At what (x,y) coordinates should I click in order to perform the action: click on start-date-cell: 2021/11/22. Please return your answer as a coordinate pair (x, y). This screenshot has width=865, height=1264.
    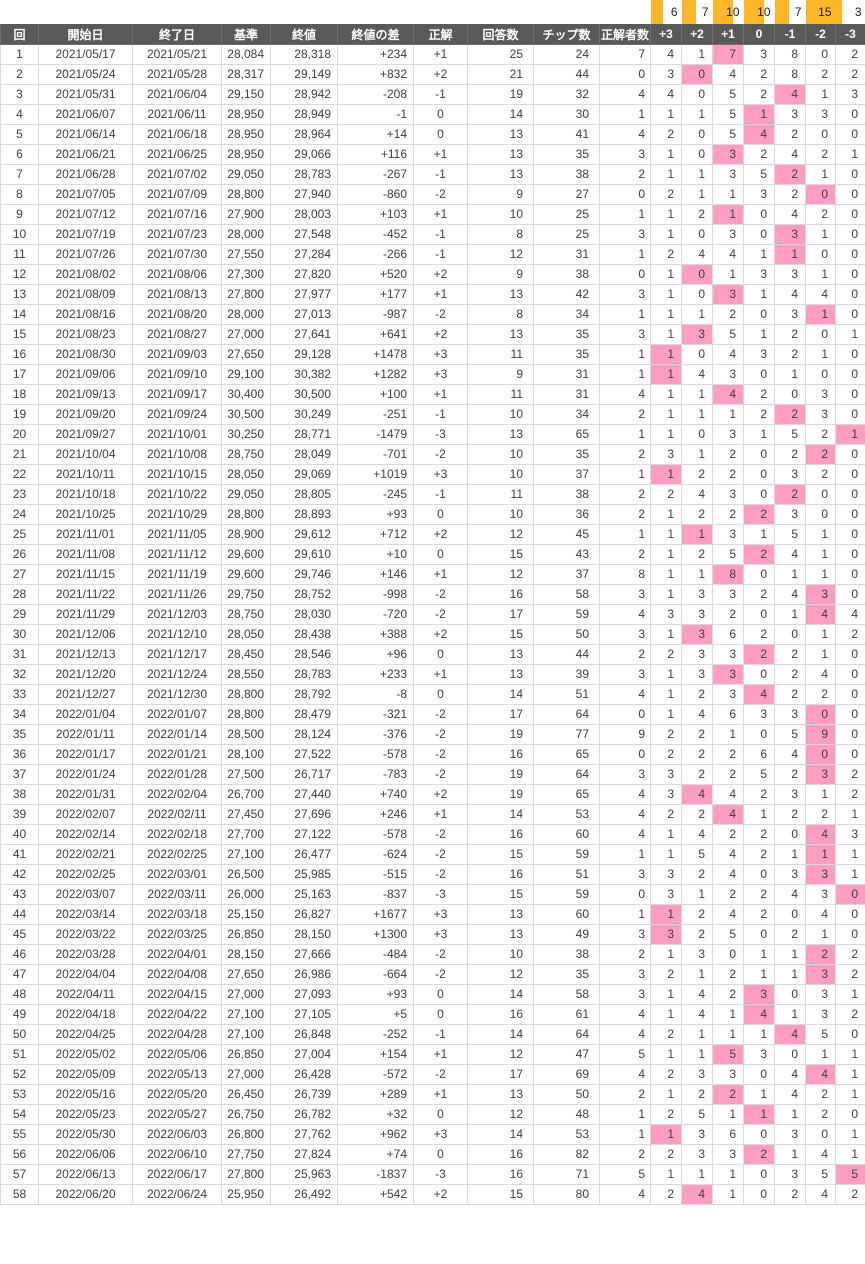
    Looking at the image, I should click on (85, 594).